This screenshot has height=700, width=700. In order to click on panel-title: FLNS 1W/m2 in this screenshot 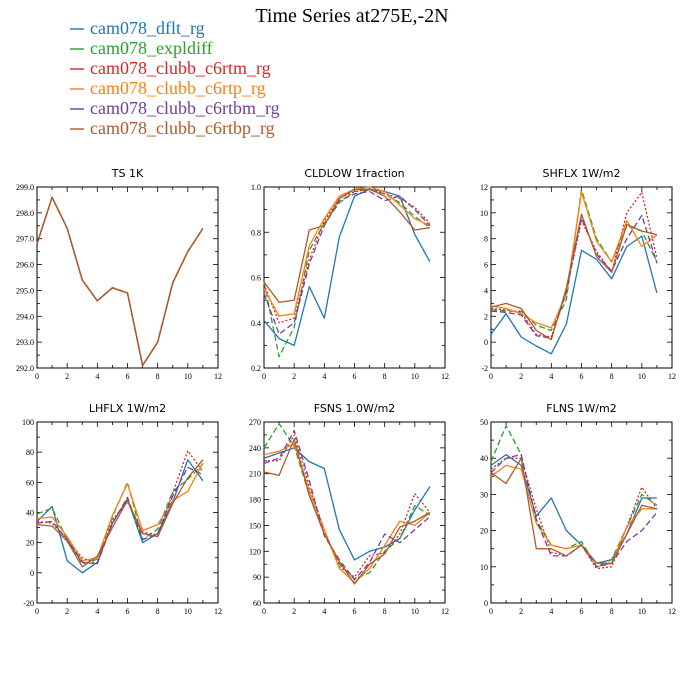, I will do `click(581, 408)`.